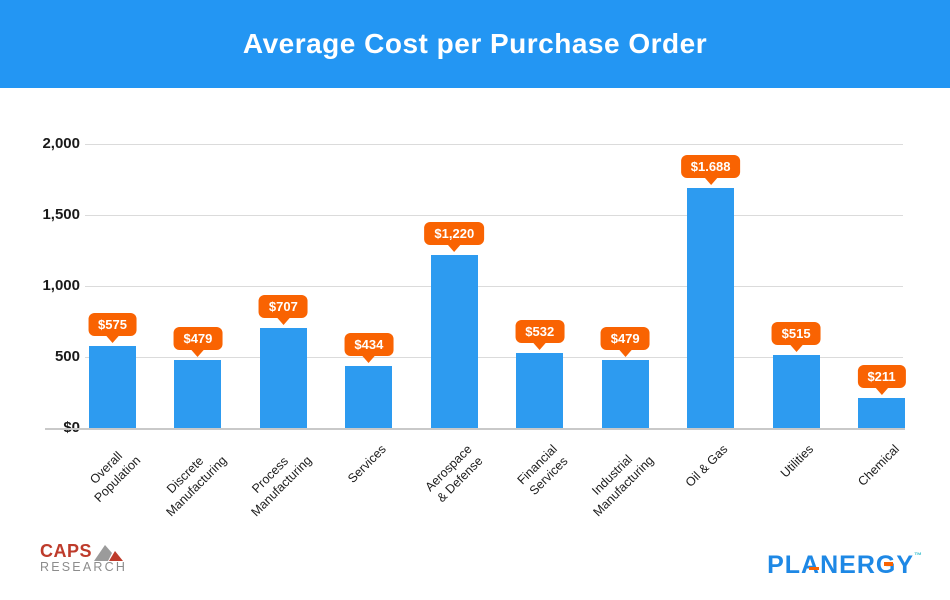 This screenshot has width=950, height=600. Describe the element at coordinates (918, 555) in the screenshot. I see `trademark-symbol: ™` at that location.